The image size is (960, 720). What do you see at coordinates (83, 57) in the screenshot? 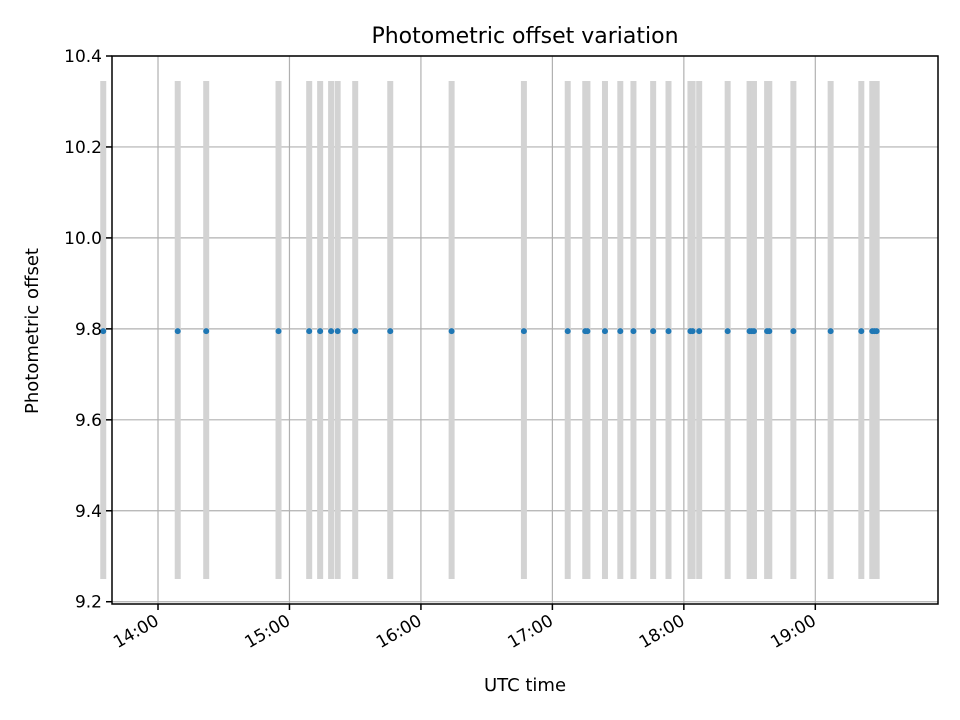
I see `y-tick-label: 10.4` at bounding box center [83, 57].